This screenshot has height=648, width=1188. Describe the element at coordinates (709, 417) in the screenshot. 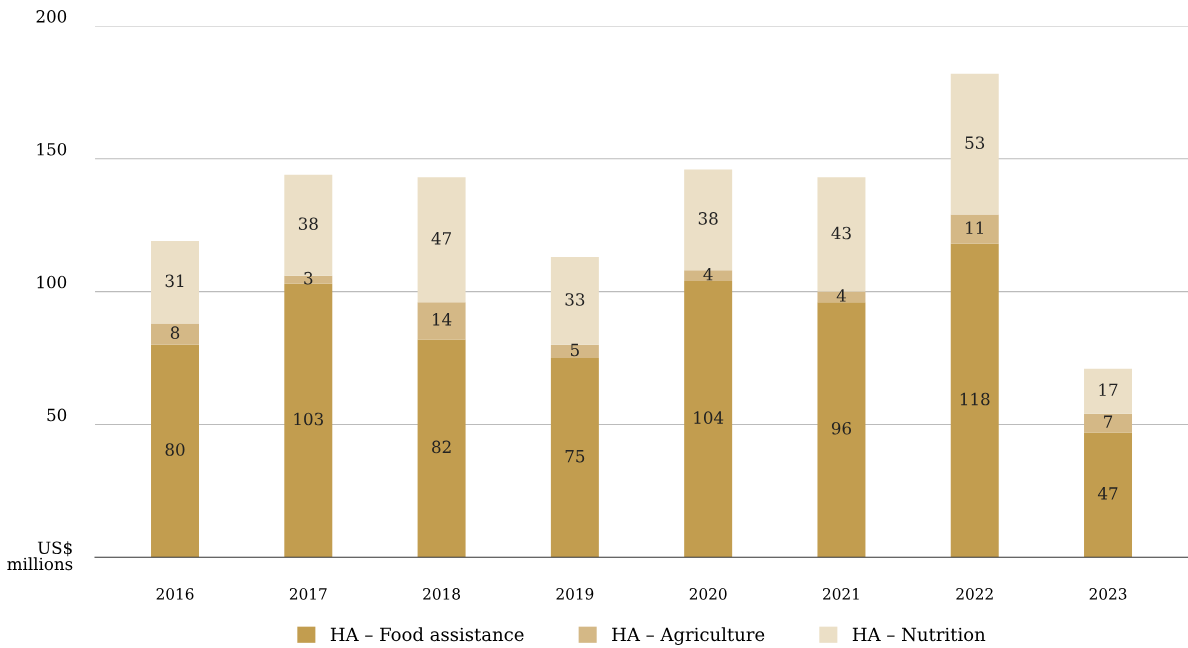

I see `data-label: 104` at that location.